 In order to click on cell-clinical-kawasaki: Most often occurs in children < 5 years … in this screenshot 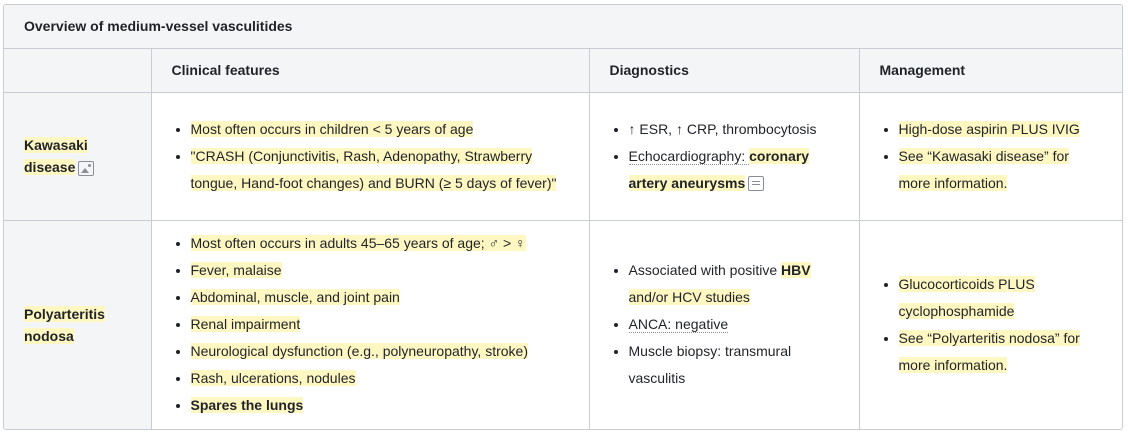, I will do `click(370, 156)`.